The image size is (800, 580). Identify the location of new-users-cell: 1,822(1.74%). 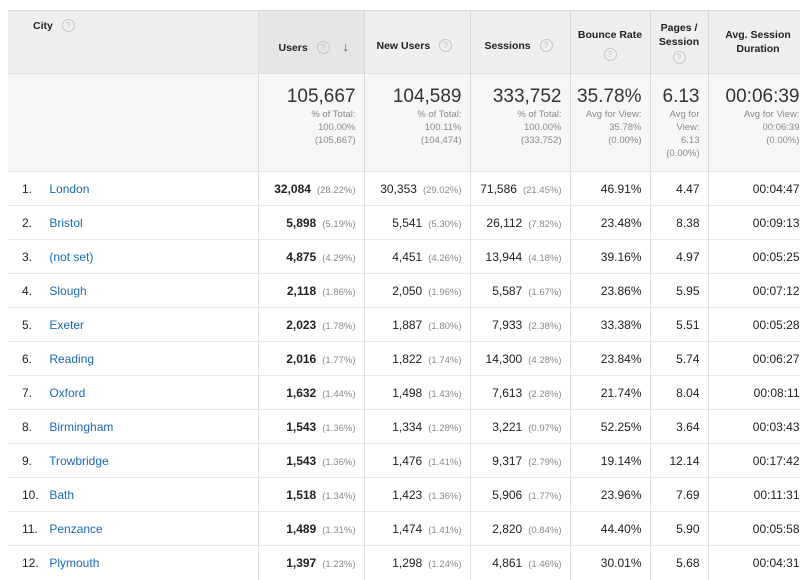
(417, 359).